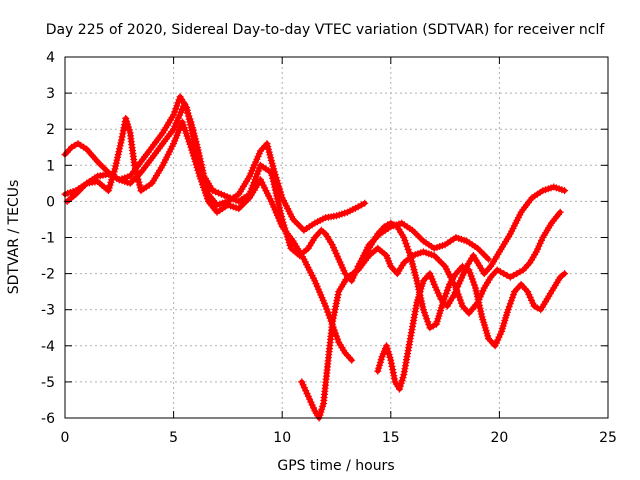 The height and width of the screenshot is (480, 640). I want to click on x-axis-label: GPS time / hours, so click(335, 466).